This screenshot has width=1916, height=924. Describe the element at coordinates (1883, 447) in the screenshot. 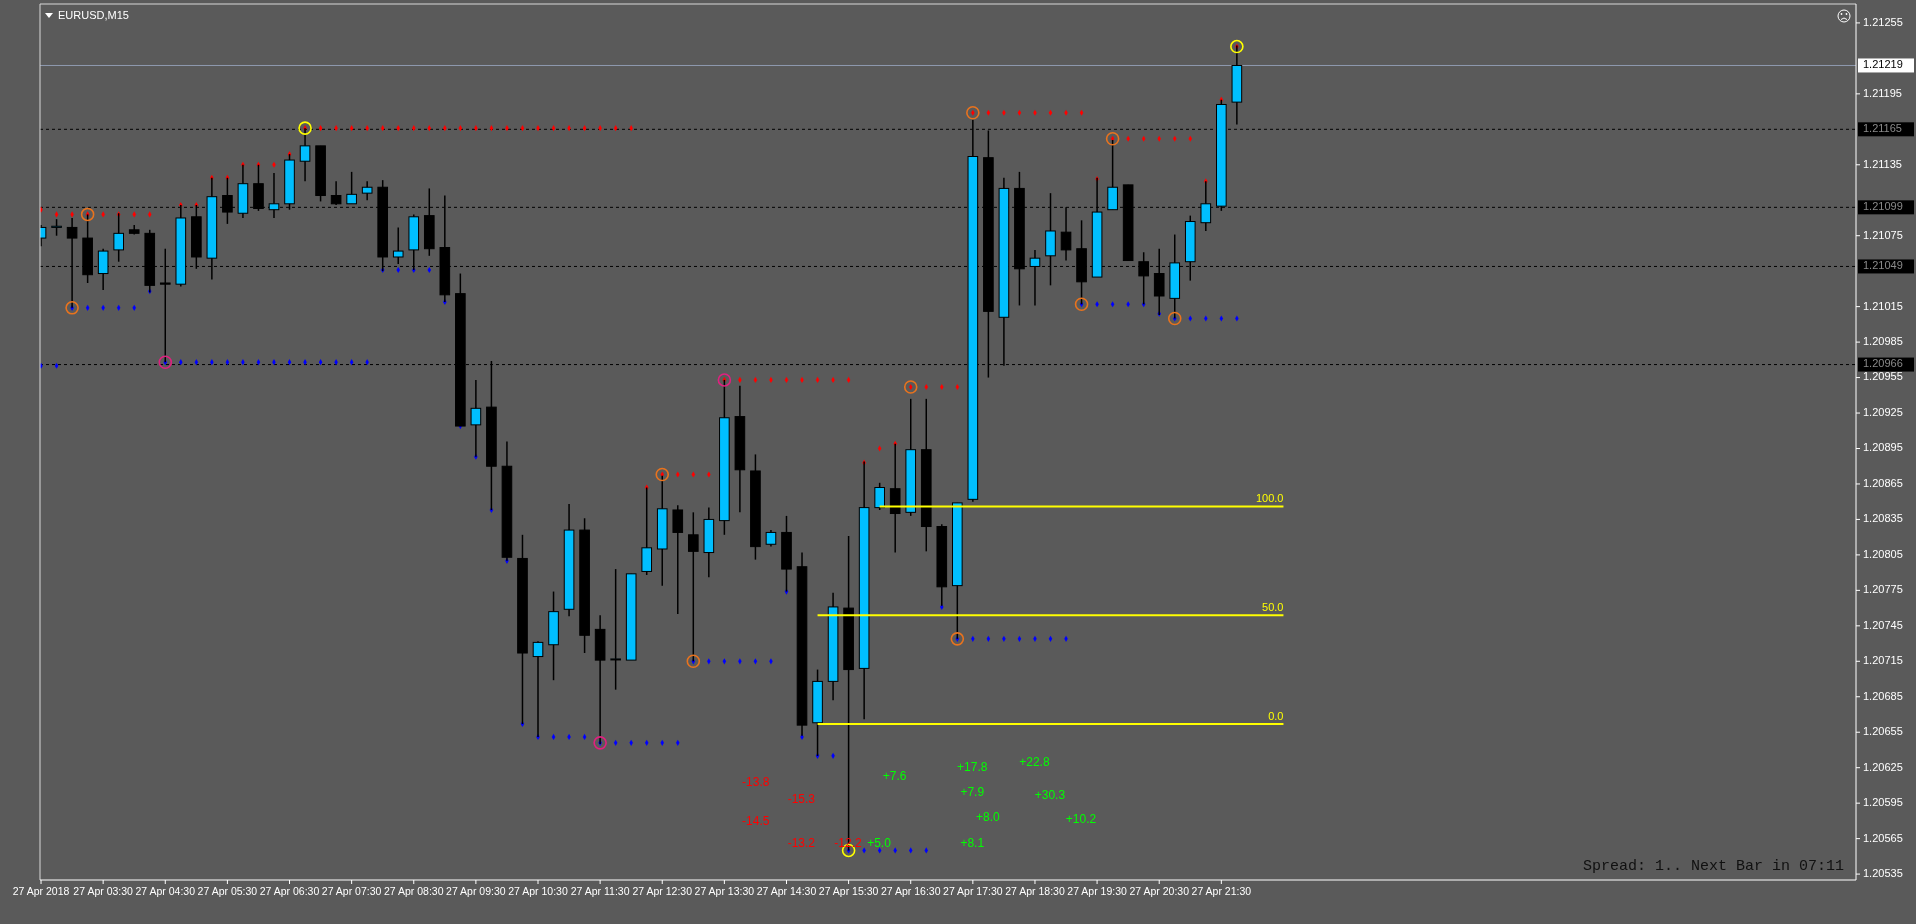

I see `y-tick-label: 1.20895` at that location.